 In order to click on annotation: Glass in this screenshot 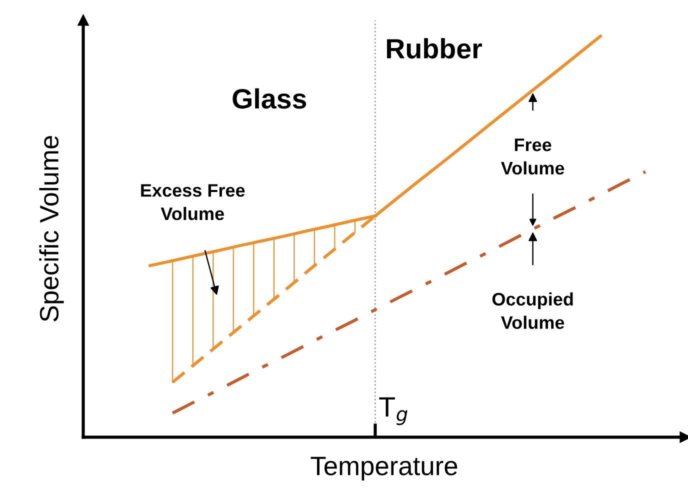, I will do `click(269, 98)`.